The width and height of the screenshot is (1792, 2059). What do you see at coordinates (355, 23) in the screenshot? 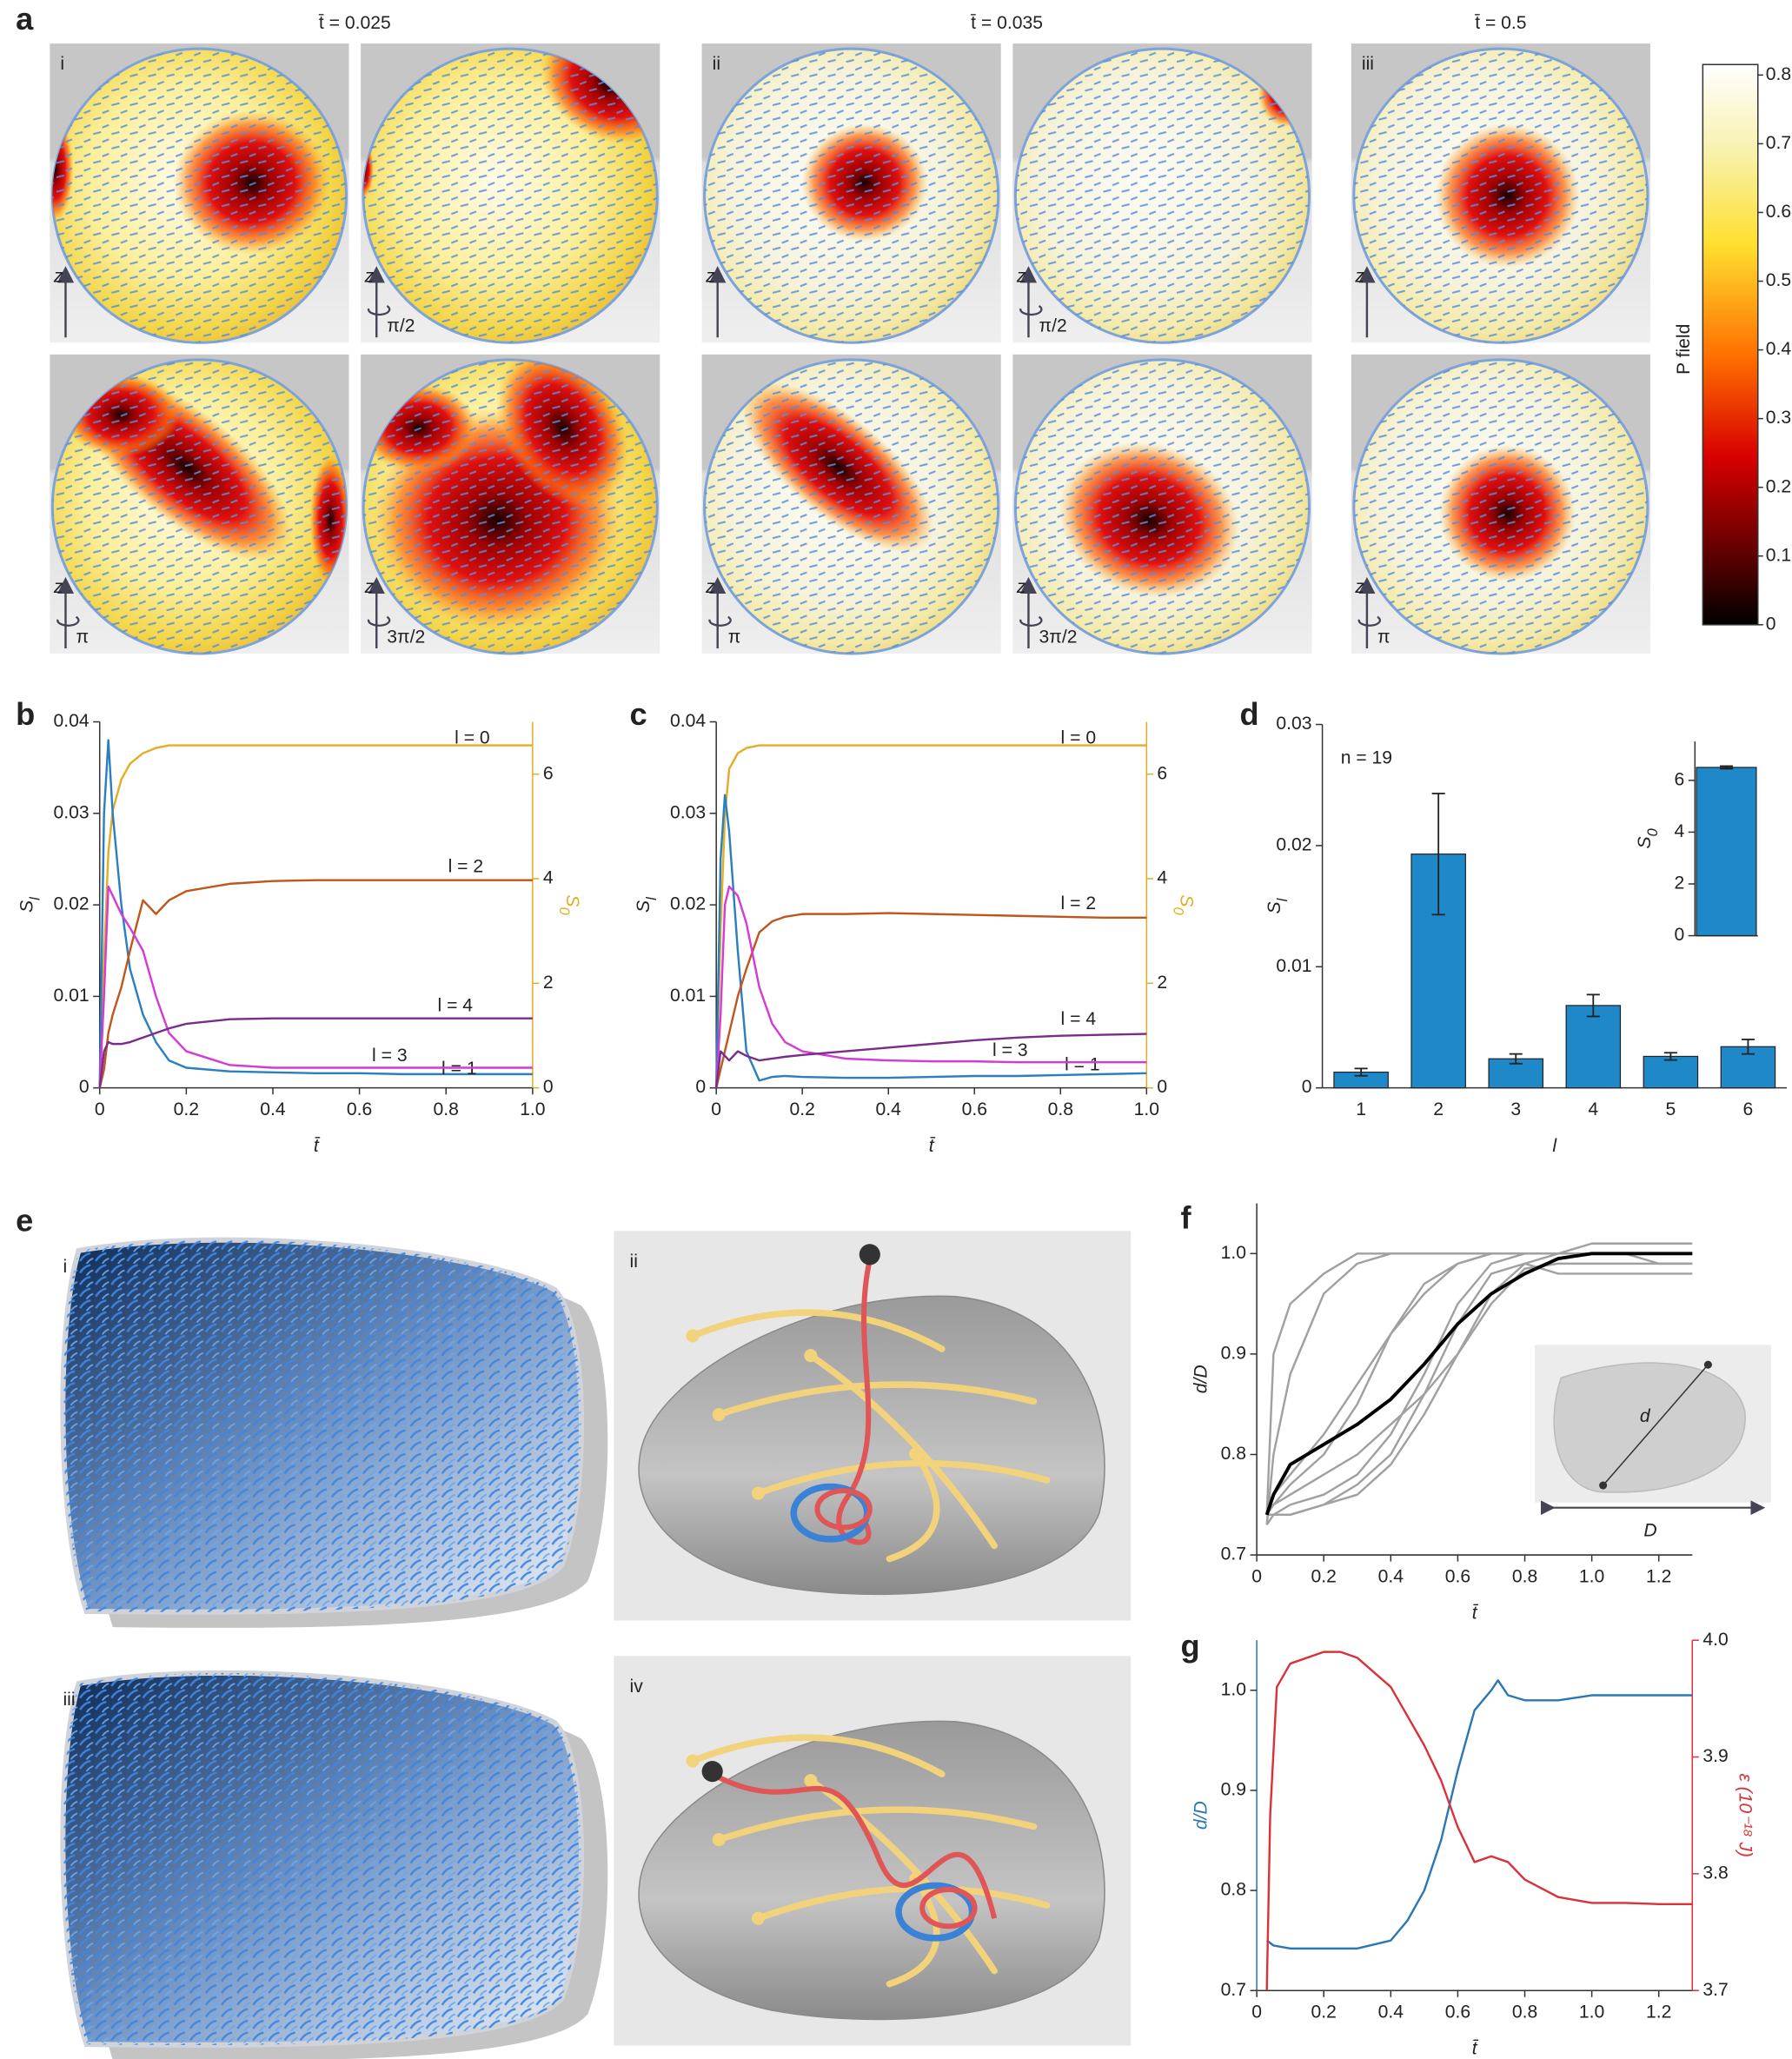
I see `group-title: t̄ = 0.025` at bounding box center [355, 23].